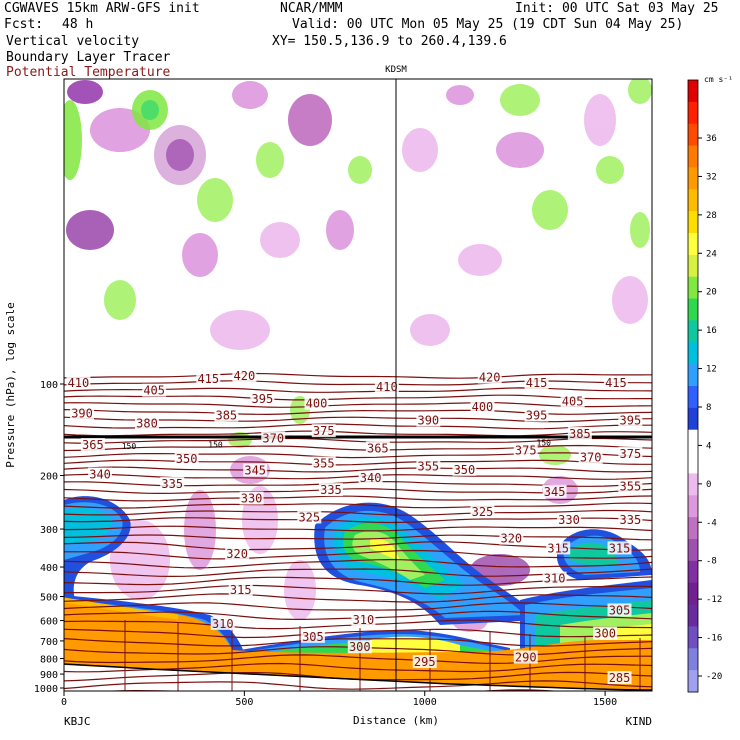 This screenshot has height=740, width=740. I want to click on theta-label: 320, so click(511, 539).